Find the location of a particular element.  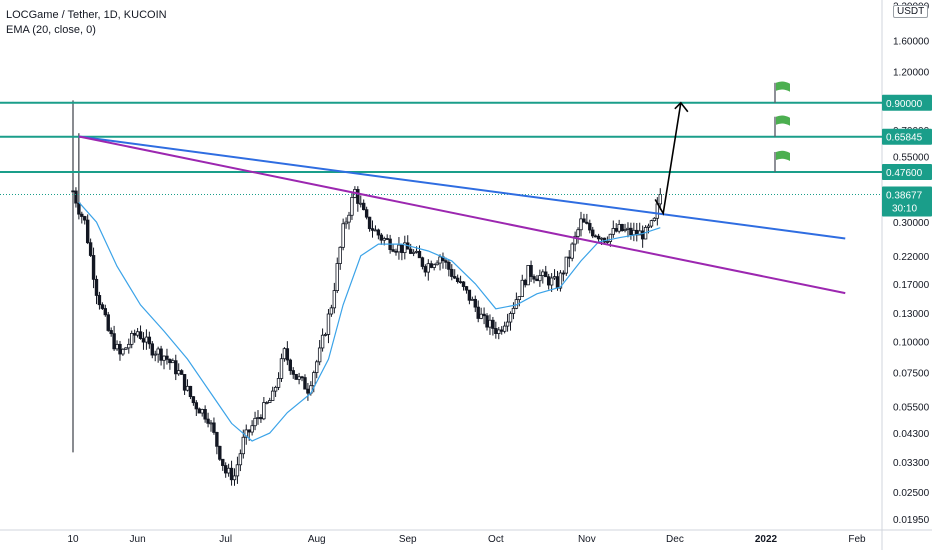

level-price-label: 0.65845 is located at coordinates (904, 138).